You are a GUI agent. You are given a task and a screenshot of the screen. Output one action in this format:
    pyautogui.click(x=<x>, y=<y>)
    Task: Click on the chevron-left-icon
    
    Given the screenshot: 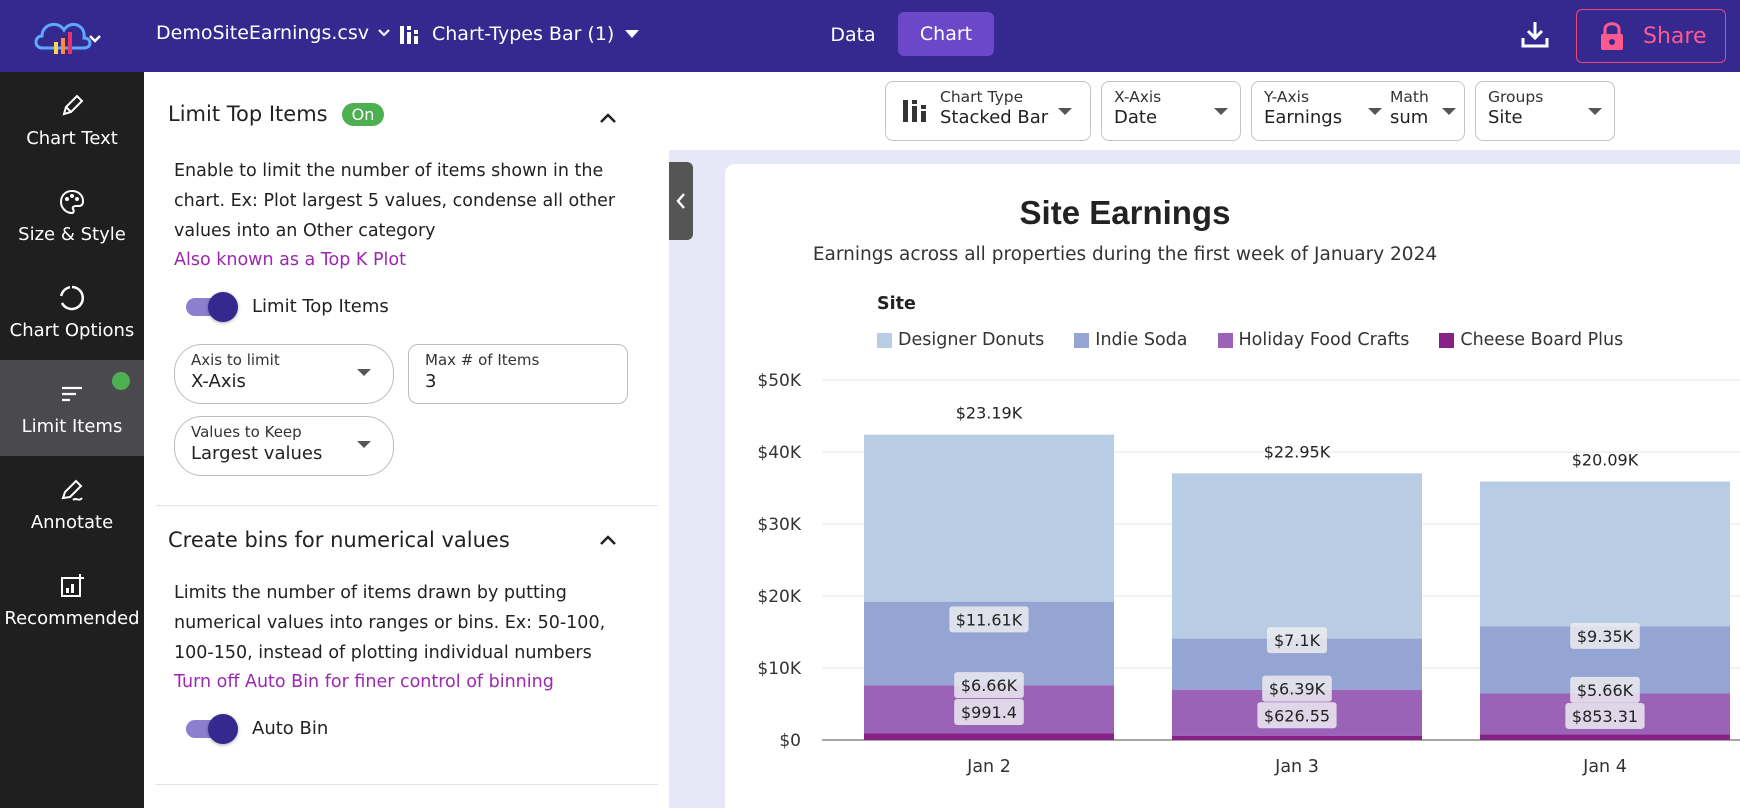 What is the action you would take?
    pyautogui.click(x=680, y=201)
    